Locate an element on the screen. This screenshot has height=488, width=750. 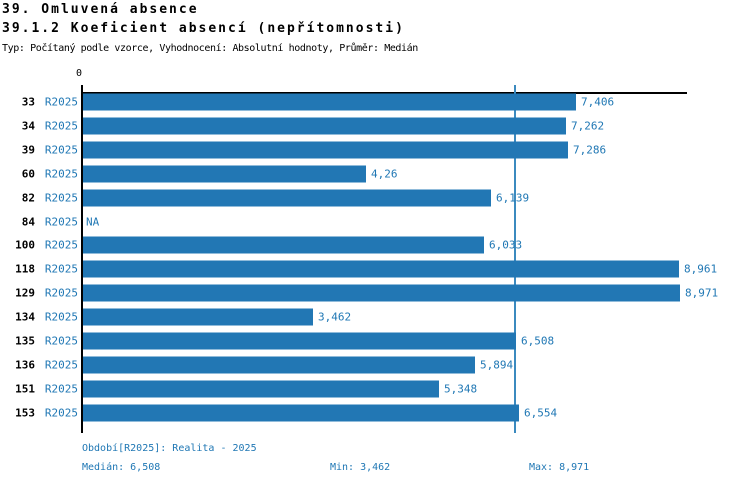
chart-row: 60 R2025 4,26 is located at coordinates (375, 174).